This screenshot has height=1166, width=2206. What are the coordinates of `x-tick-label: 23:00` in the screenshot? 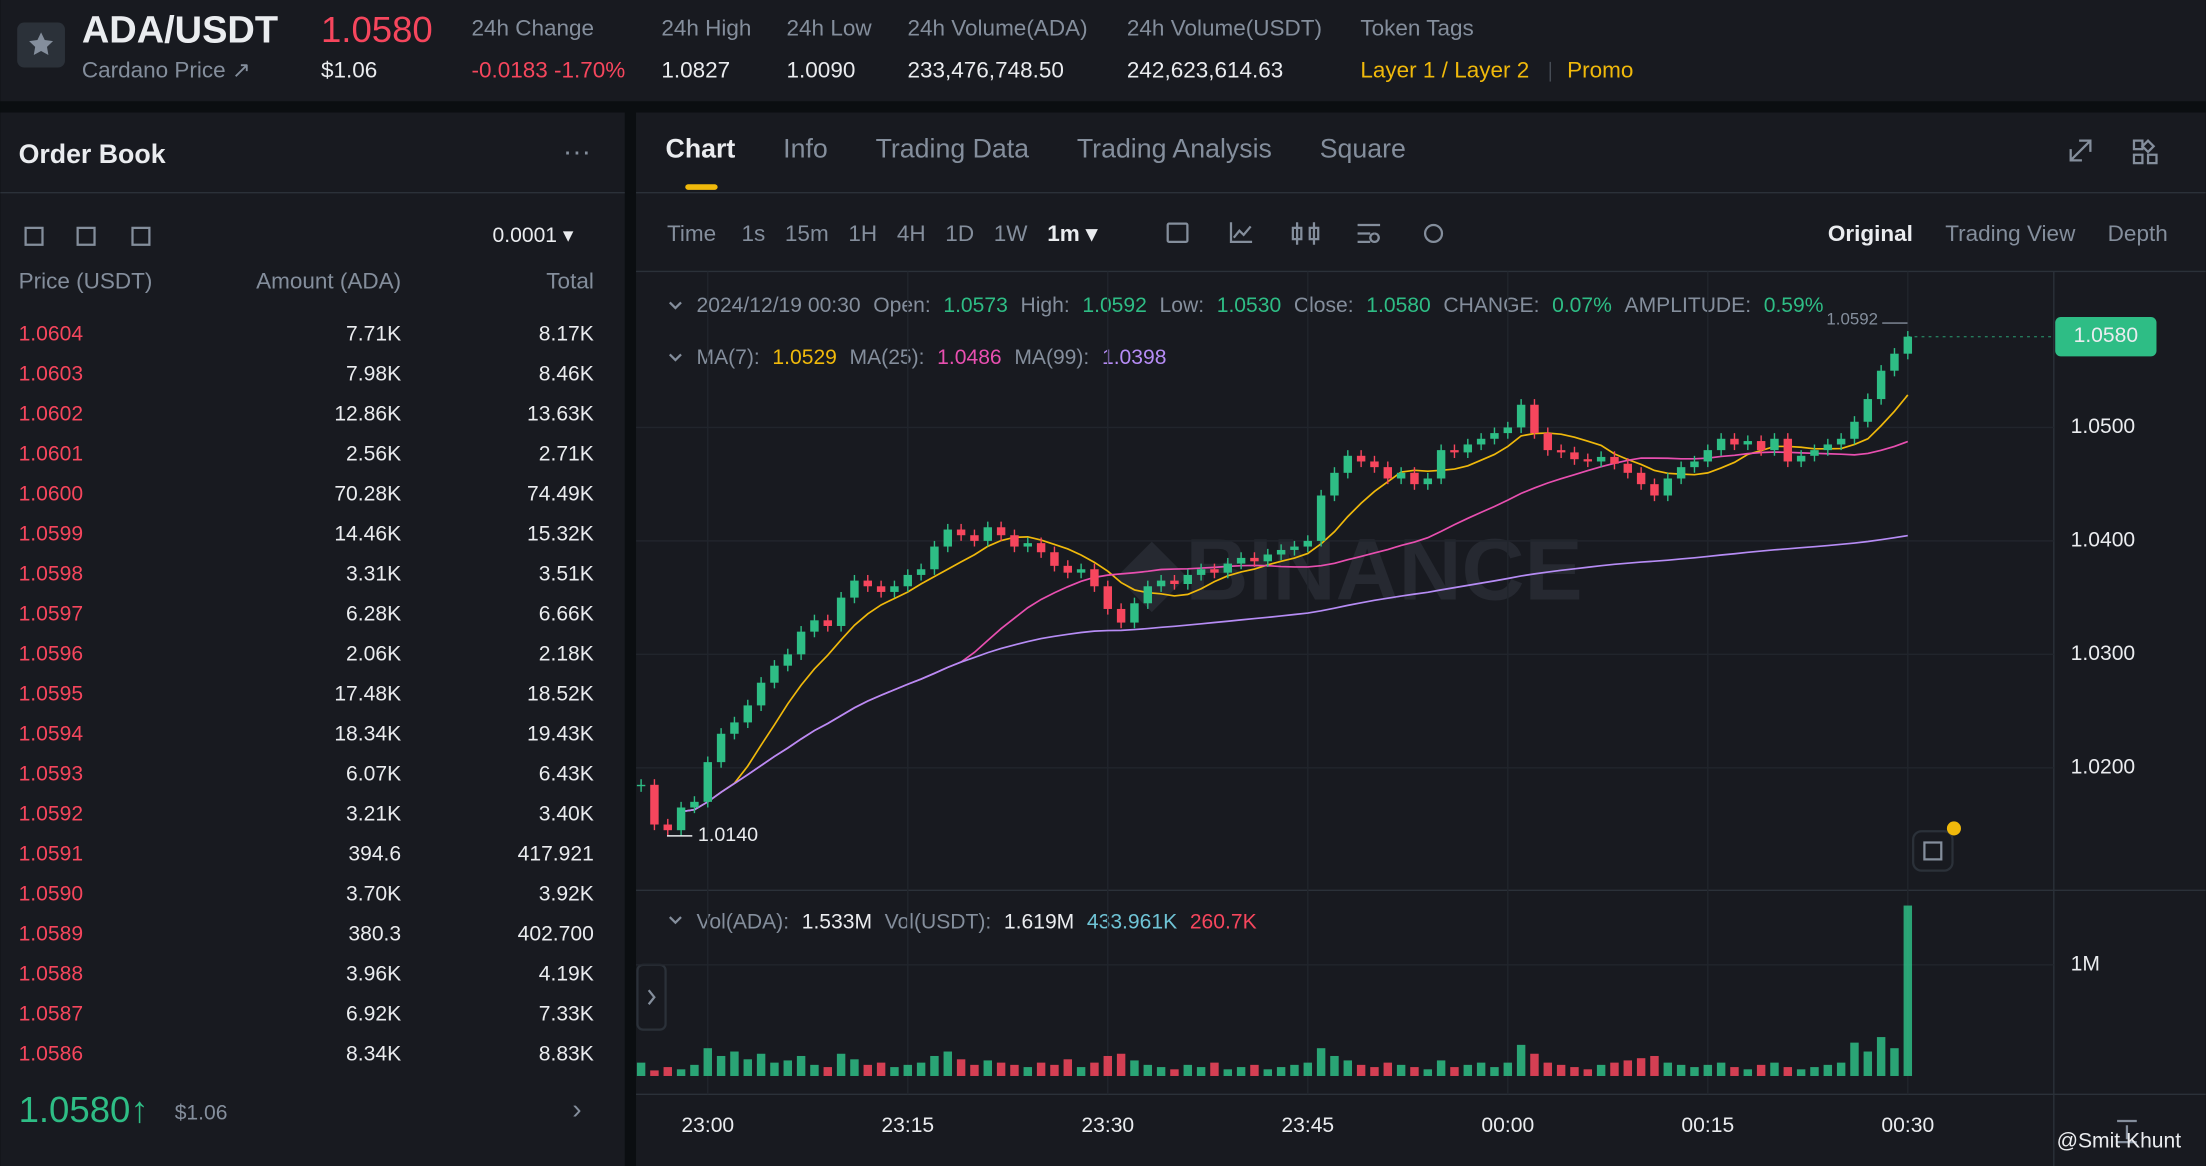 It's located at (707, 1125).